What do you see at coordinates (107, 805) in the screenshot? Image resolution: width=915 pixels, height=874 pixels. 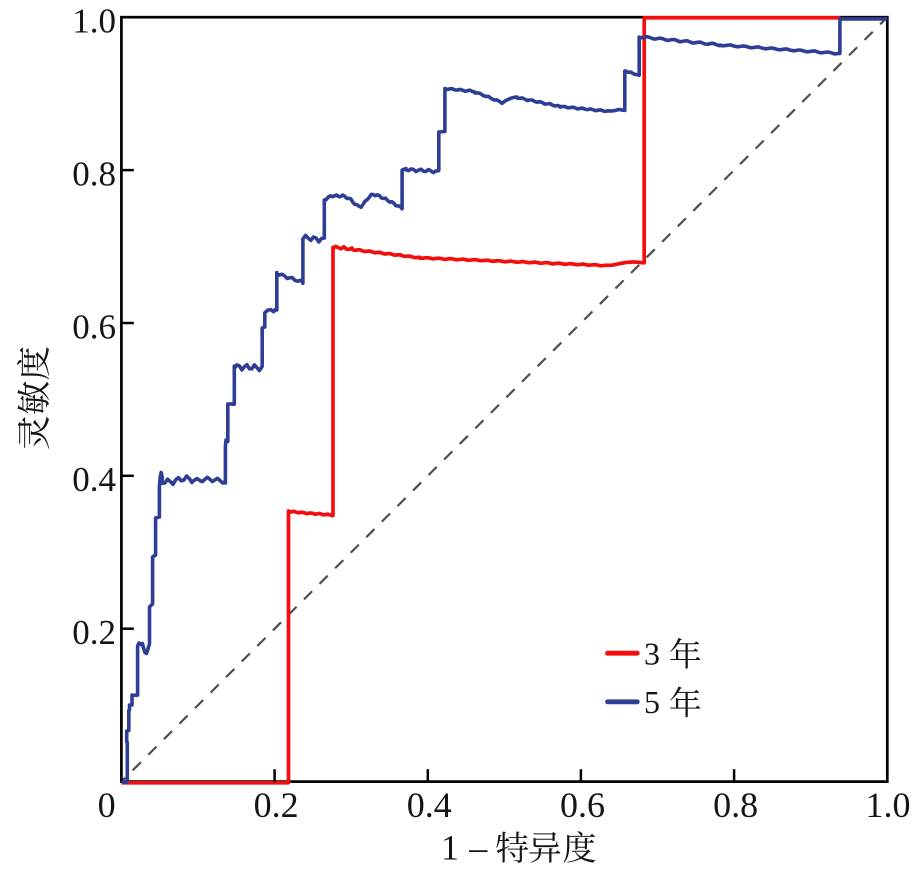 I see `svg-text: 0` at bounding box center [107, 805].